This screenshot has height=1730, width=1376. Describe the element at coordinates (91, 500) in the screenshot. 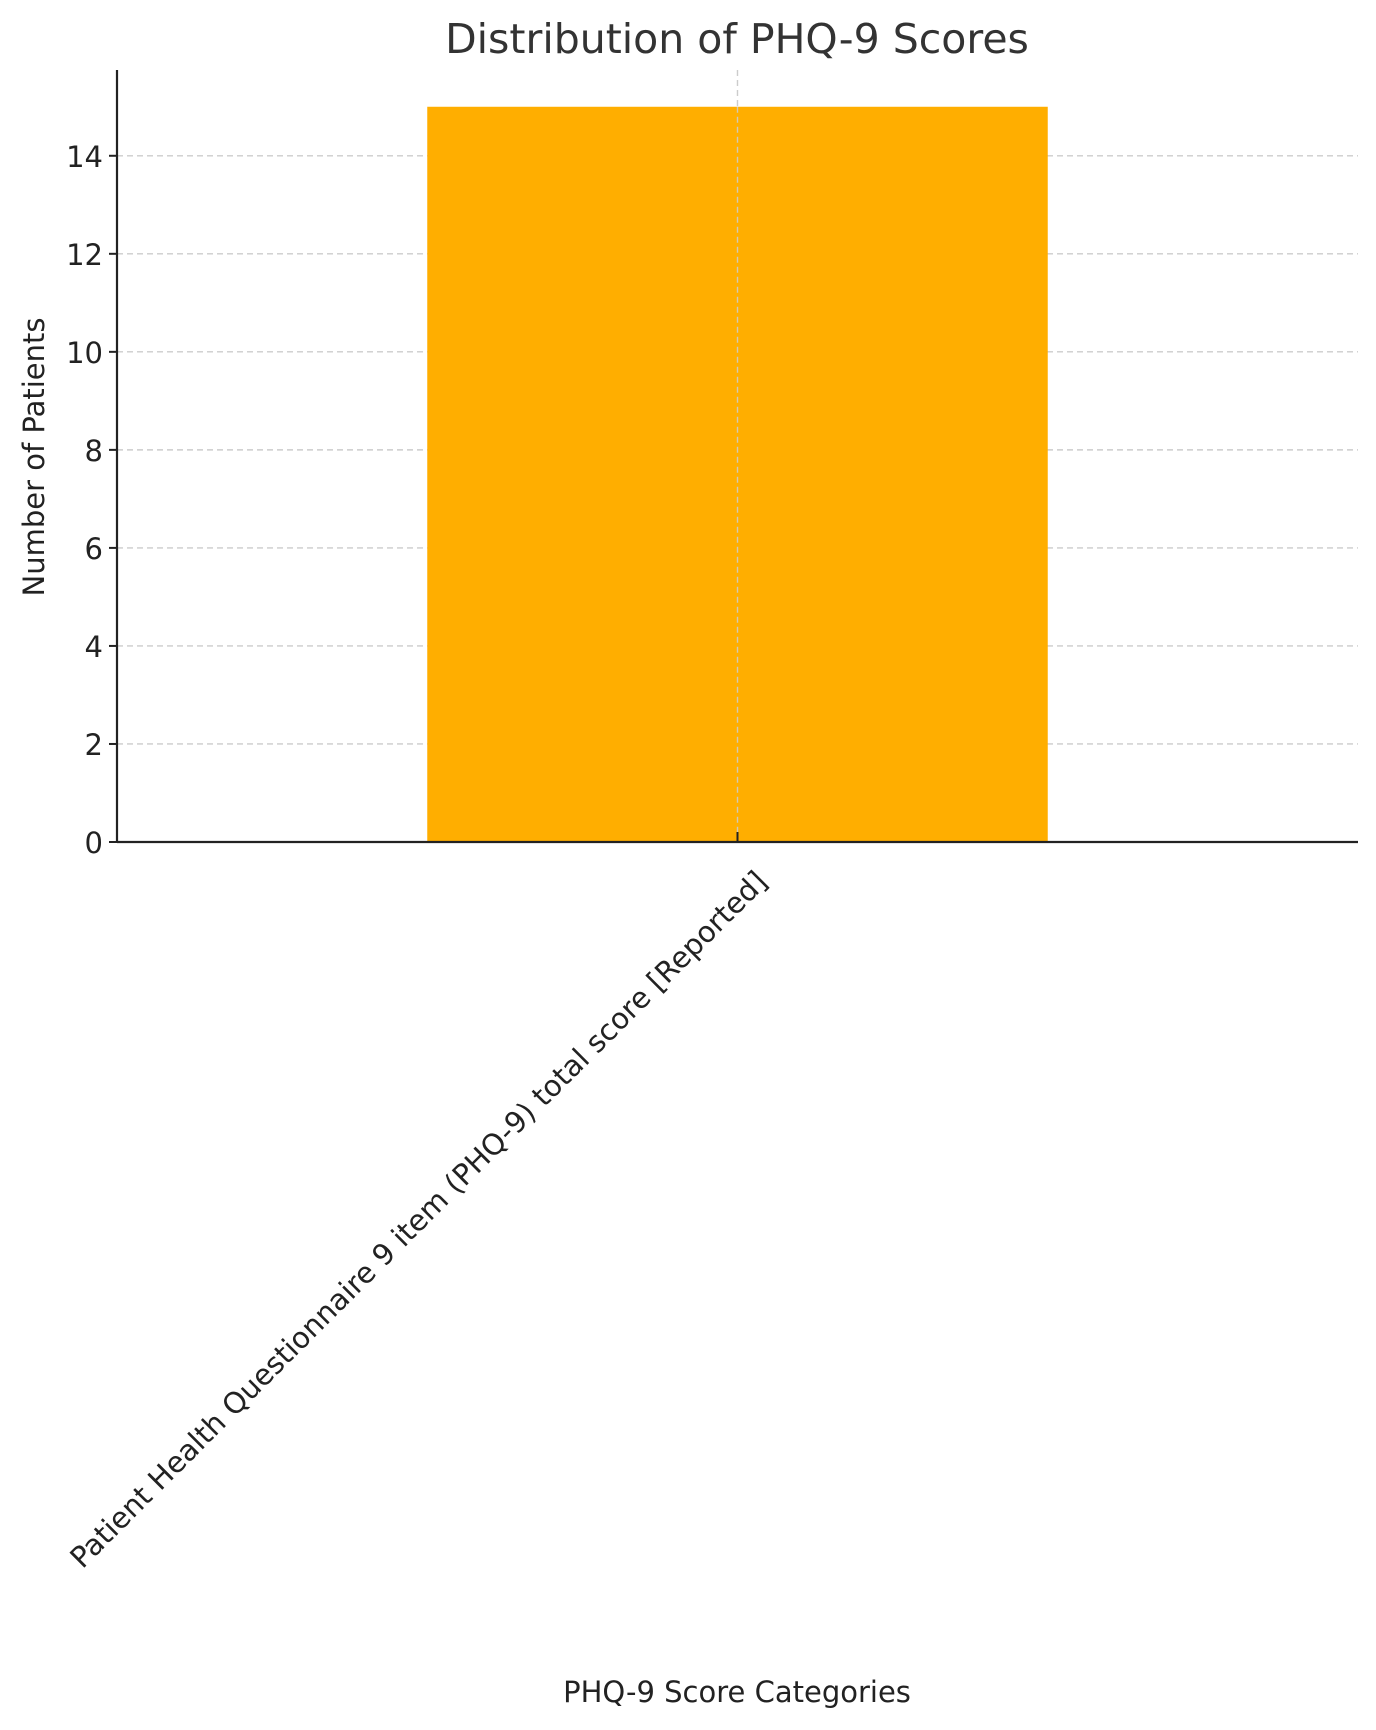

I see `y-ticks: 0 2 4 6 8 10 12 14` at that location.